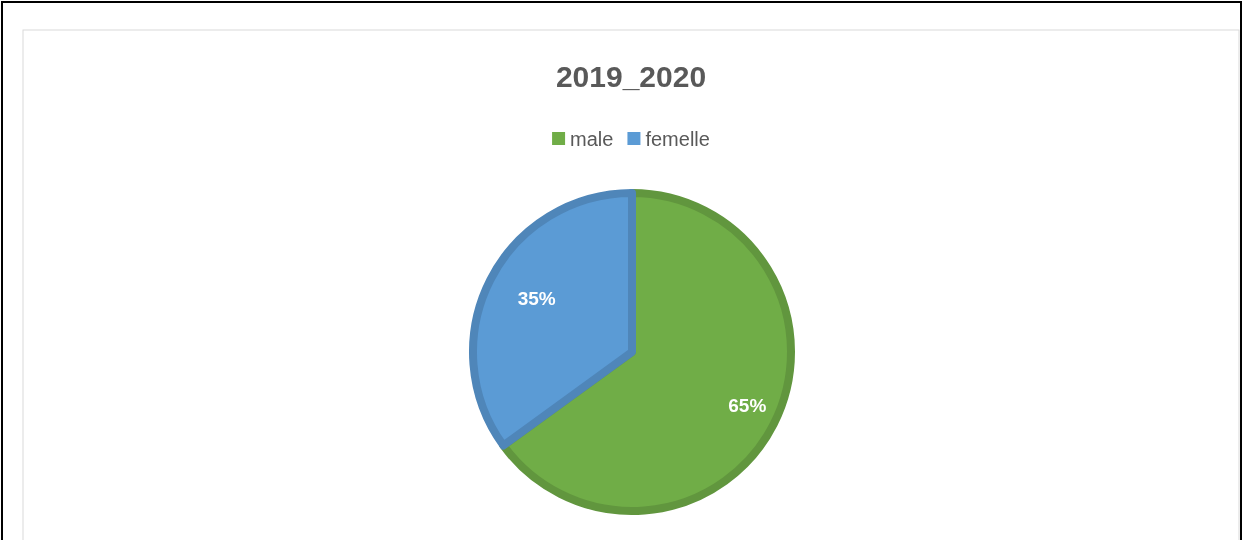 This screenshot has width=1243, height=540. Describe the element at coordinates (592, 139) in the screenshot. I see `legend-label: male` at that location.